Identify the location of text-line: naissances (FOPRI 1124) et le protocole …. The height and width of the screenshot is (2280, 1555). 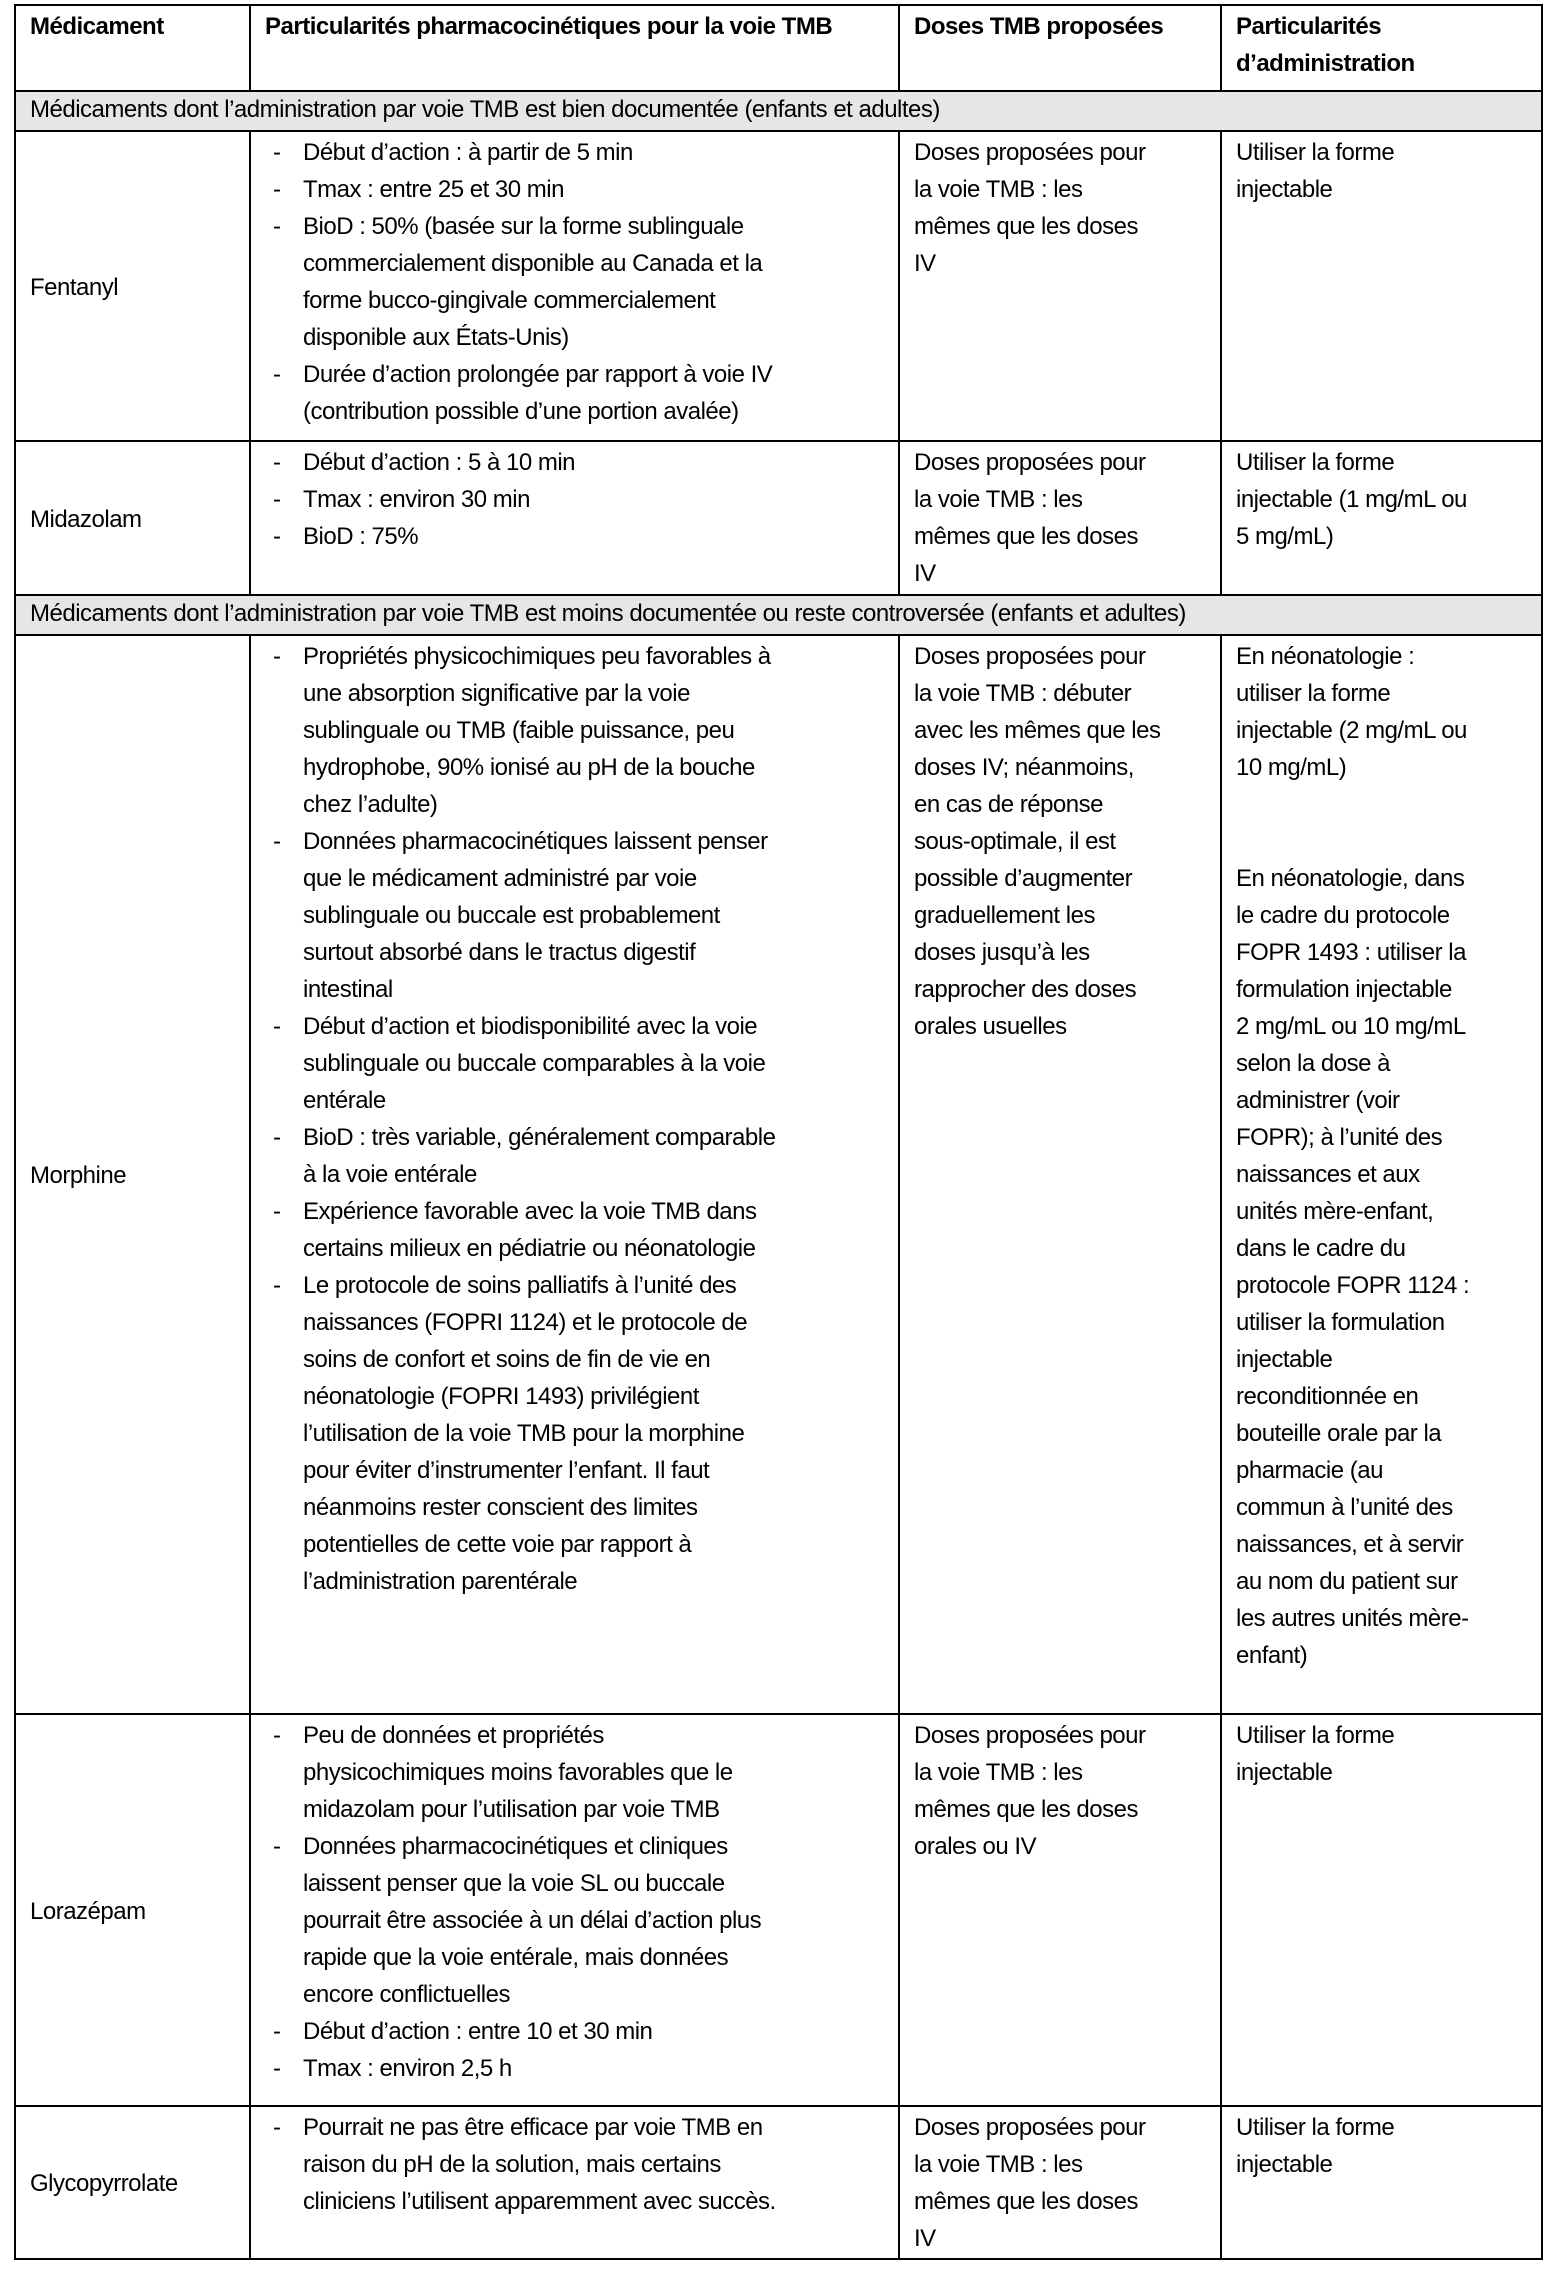
(525, 1322).